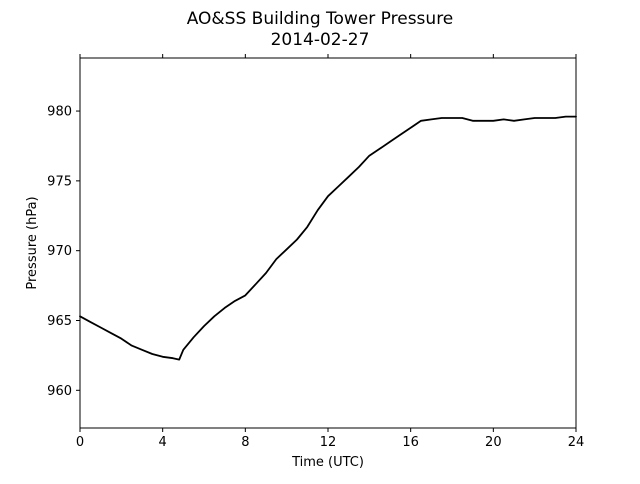 Image resolution: width=640 pixels, height=484 pixels. I want to click on x-tick-label: 4, so click(163, 442).